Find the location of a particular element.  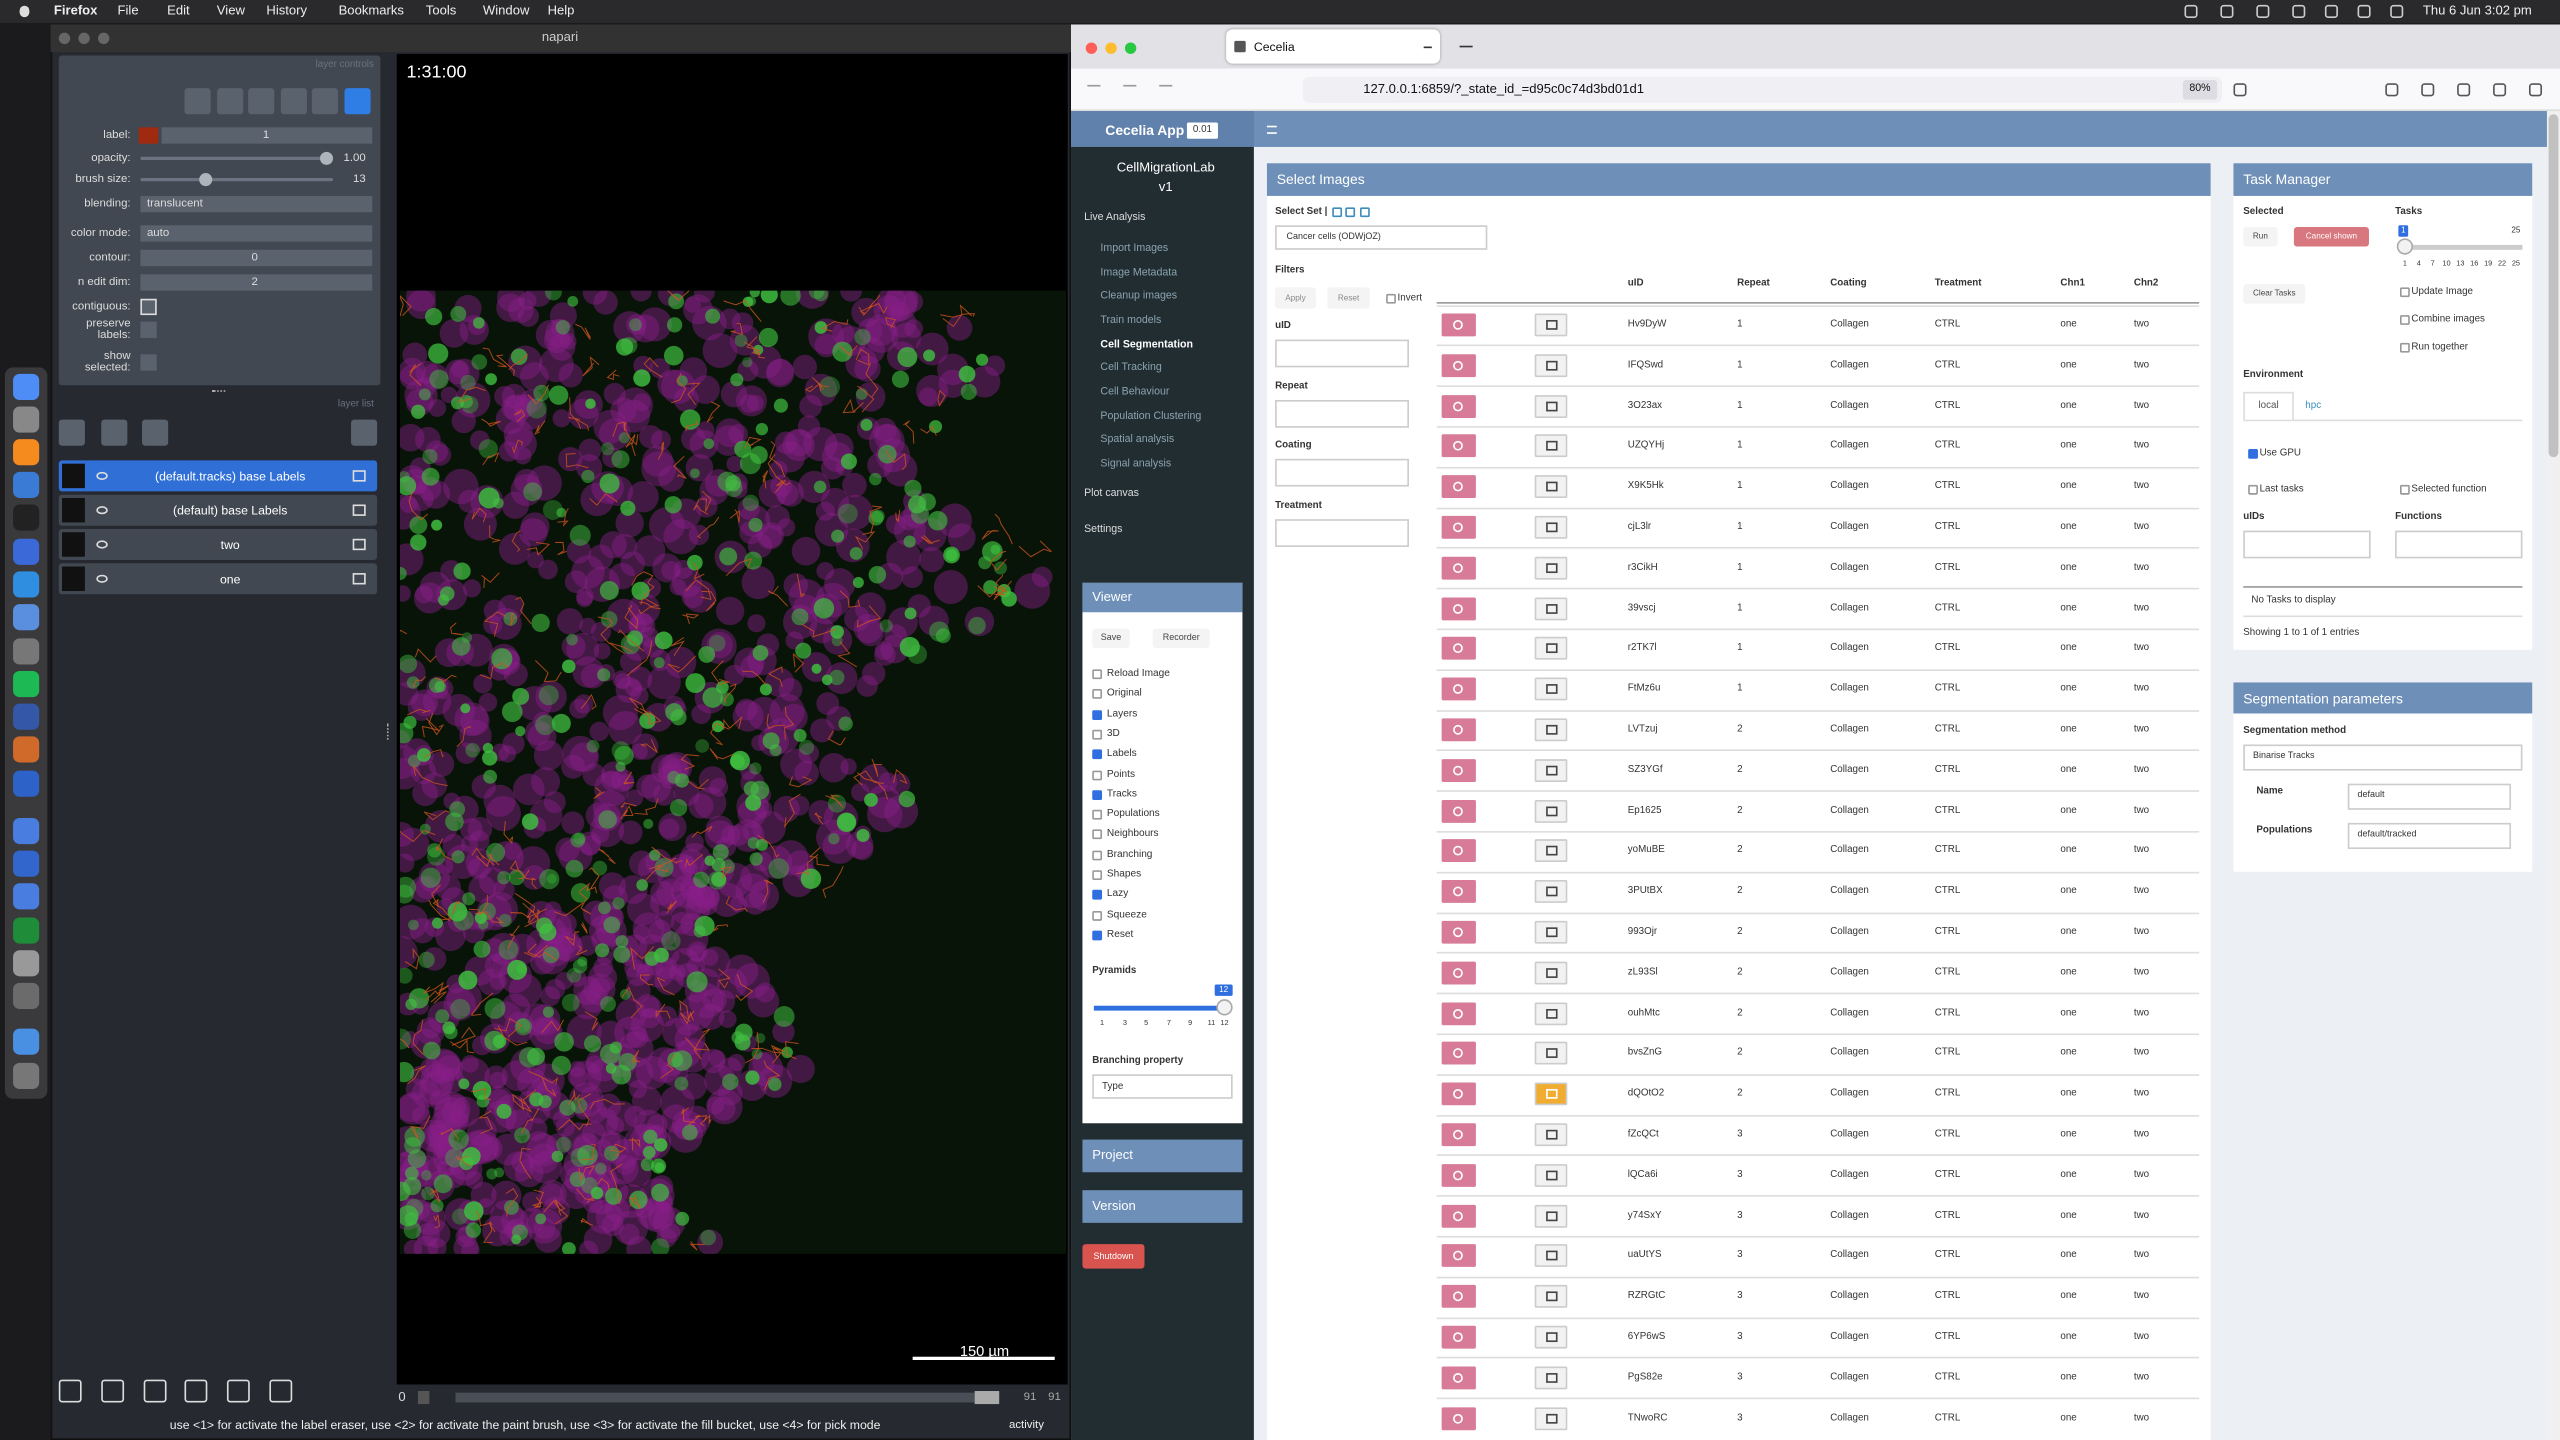

menu-item: View is located at coordinates (230, 10).